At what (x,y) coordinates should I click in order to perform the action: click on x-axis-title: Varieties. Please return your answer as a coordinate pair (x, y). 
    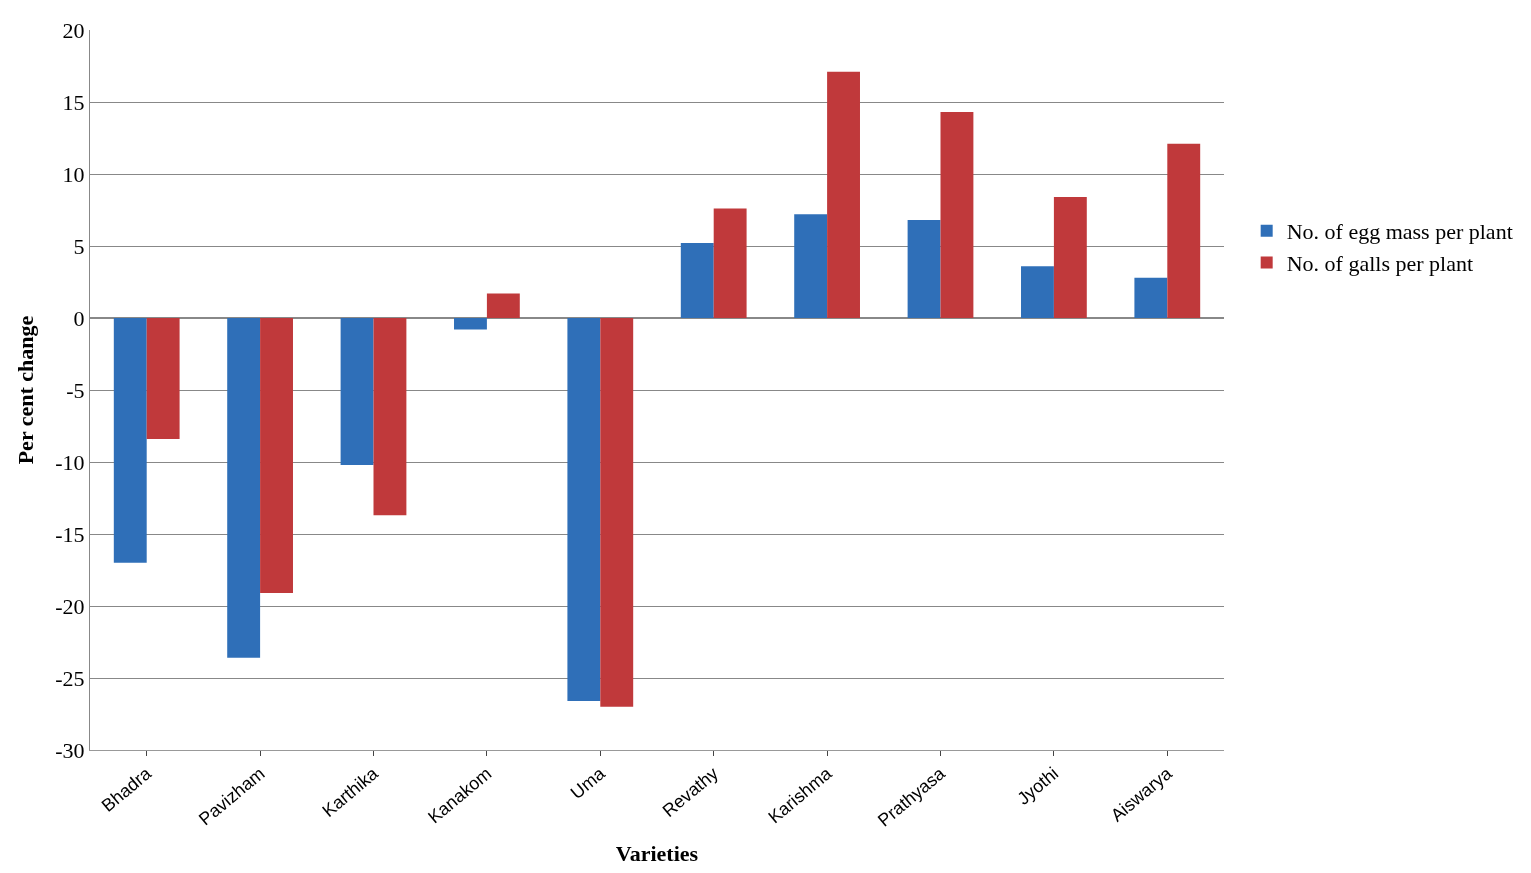
    Looking at the image, I should click on (657, 853).